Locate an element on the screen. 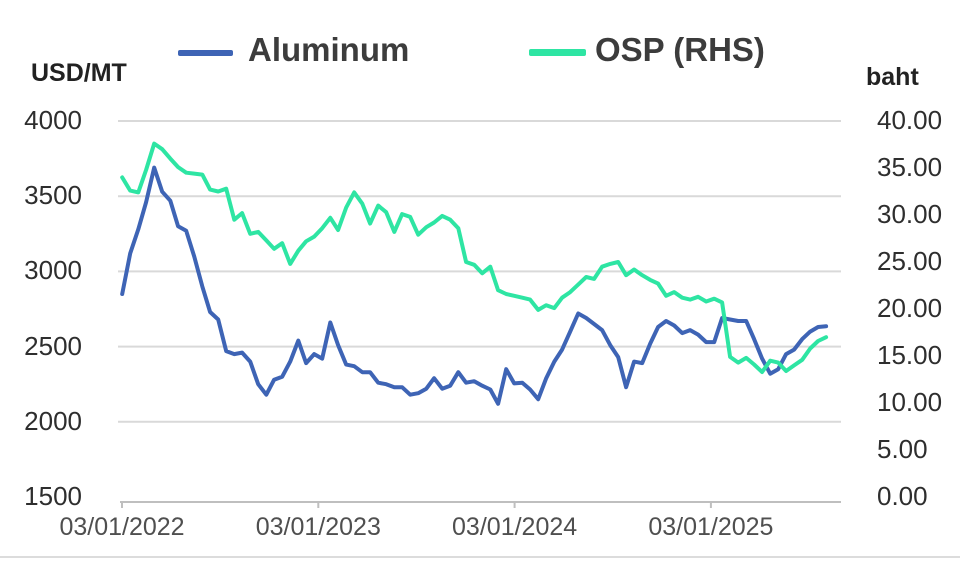 The image size is (960, 575). right-axis-tick-label: 25.00 is located at coordinates (910, 261).